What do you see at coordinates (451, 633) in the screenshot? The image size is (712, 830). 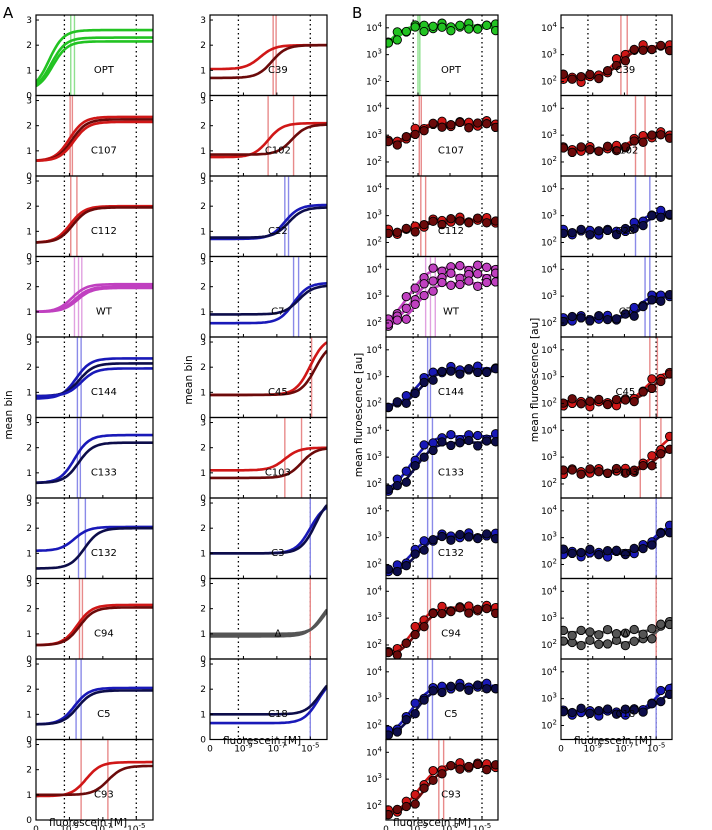 I see `subplot-label: C94` at bounding box center [451, 633].